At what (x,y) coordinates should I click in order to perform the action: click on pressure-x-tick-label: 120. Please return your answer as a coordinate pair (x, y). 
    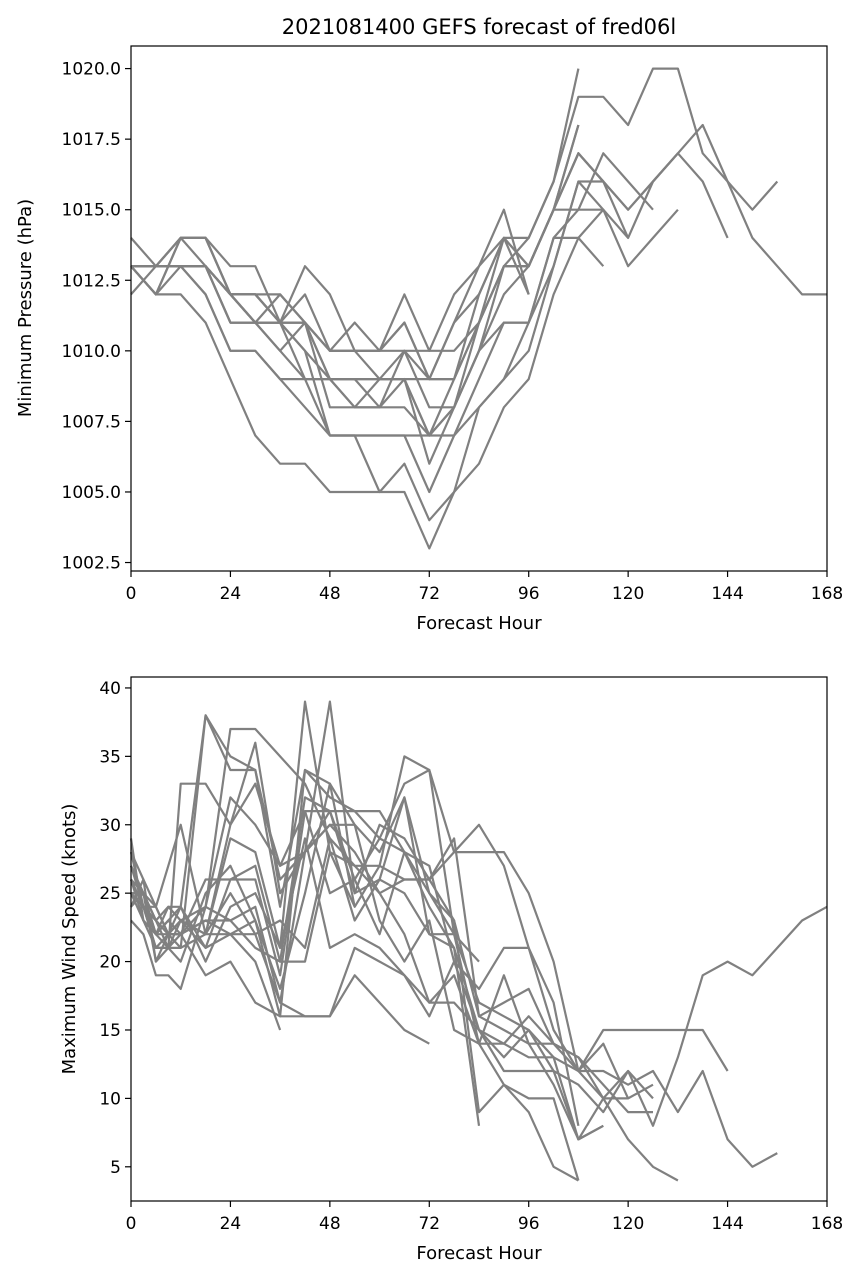
    Looking at the image, I should click on (628, 594).